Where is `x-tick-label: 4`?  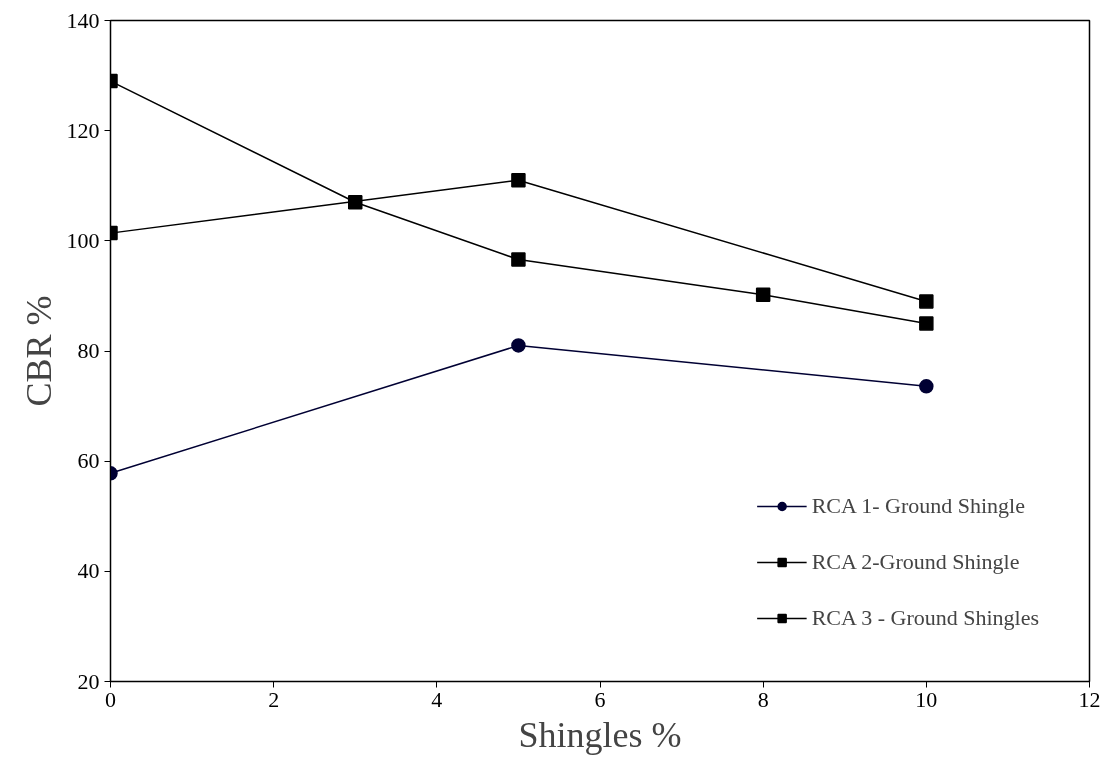
x-tick-label: 4 is located at coordinates (437, 699).